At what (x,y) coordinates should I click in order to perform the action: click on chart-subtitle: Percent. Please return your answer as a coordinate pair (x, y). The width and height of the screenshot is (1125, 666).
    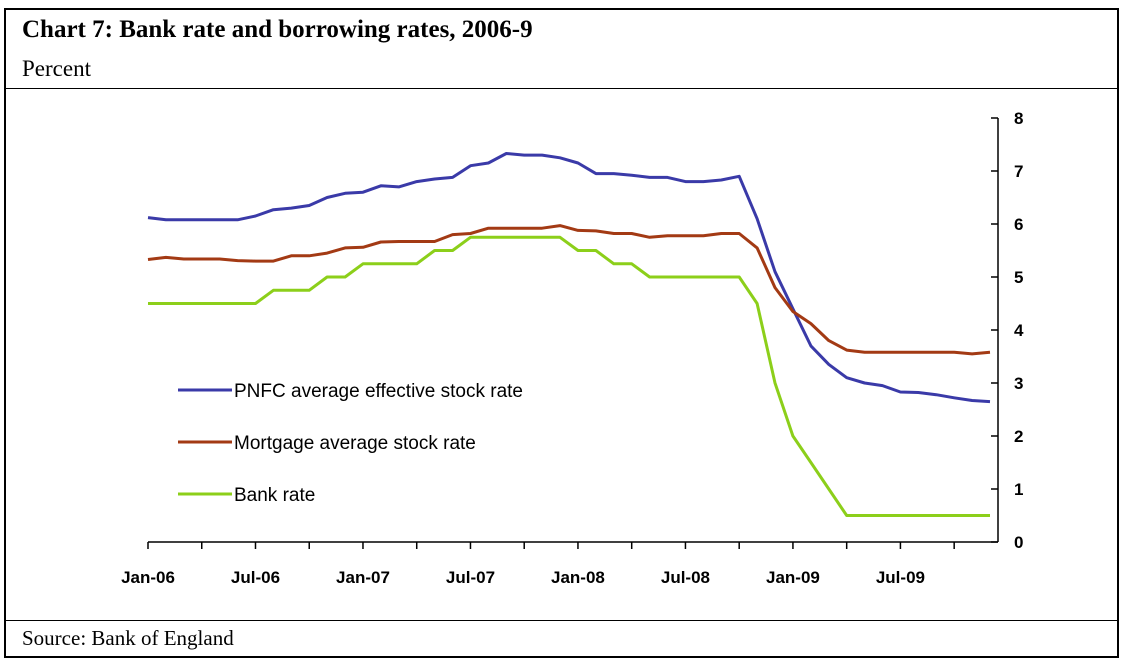
    Looking at the image, I should click on (56, 68).